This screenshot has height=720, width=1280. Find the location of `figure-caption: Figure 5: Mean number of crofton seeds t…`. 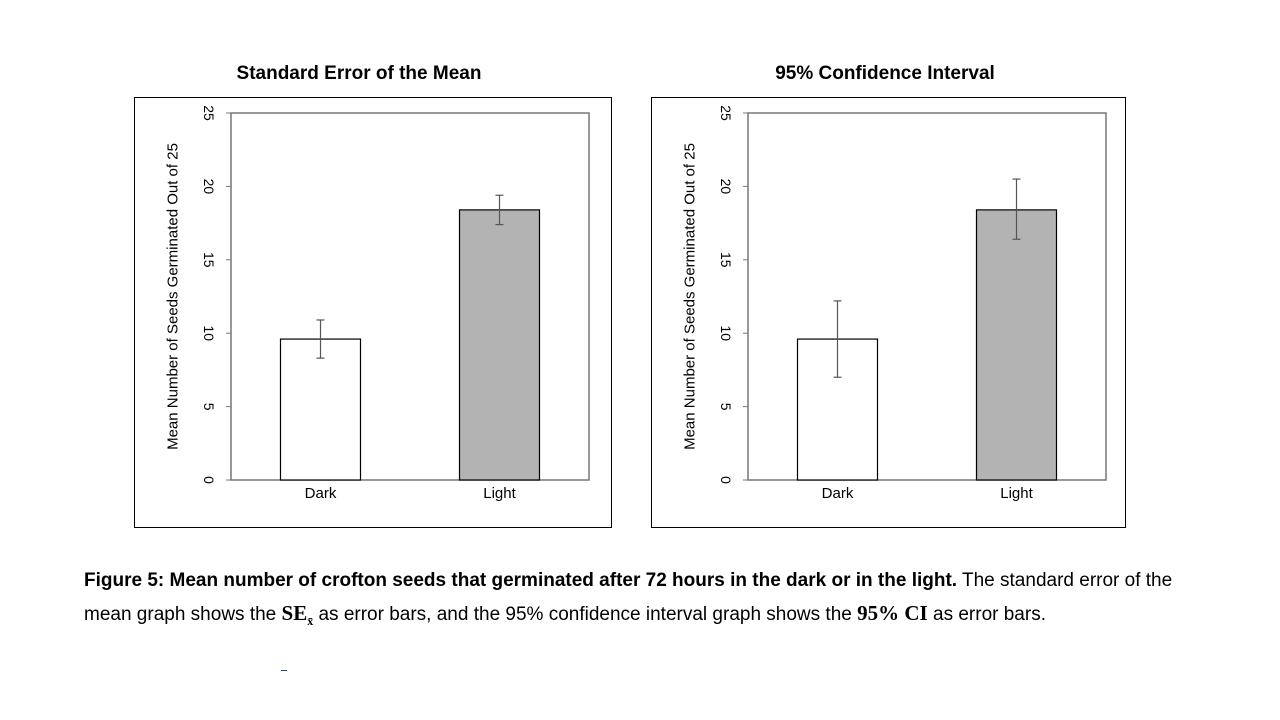

figure-caption: Figure 5: Mean number of crofton seeds t… is located at coordinates (644, 601).